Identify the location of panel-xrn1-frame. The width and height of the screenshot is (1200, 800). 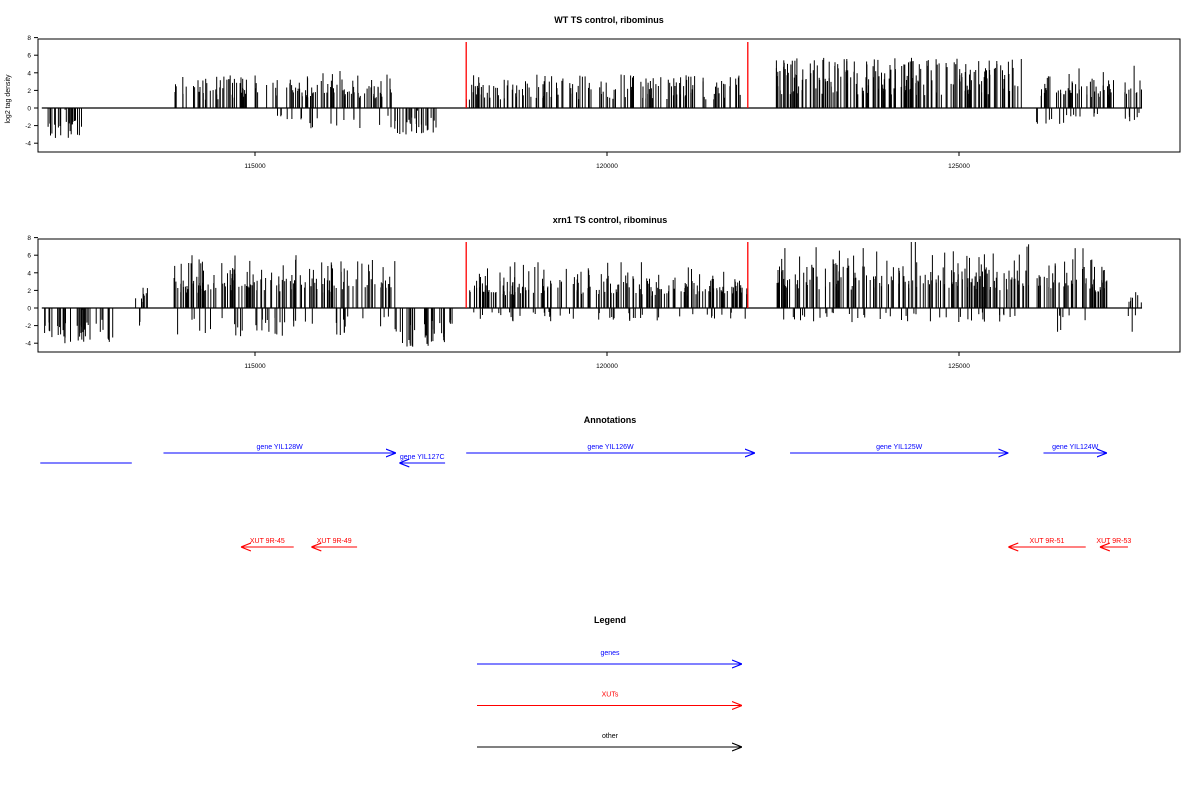
(609, 295).